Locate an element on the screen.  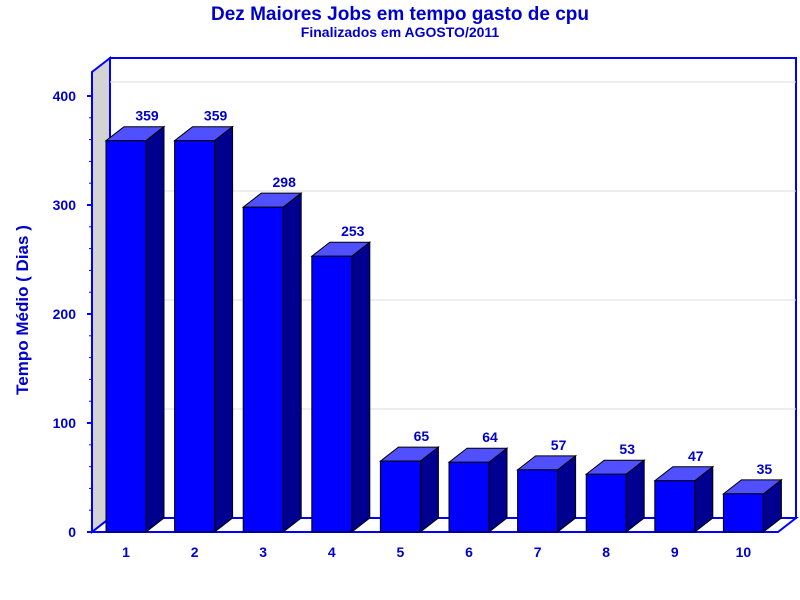
bar: 57 is located at coordinates (547, 485).